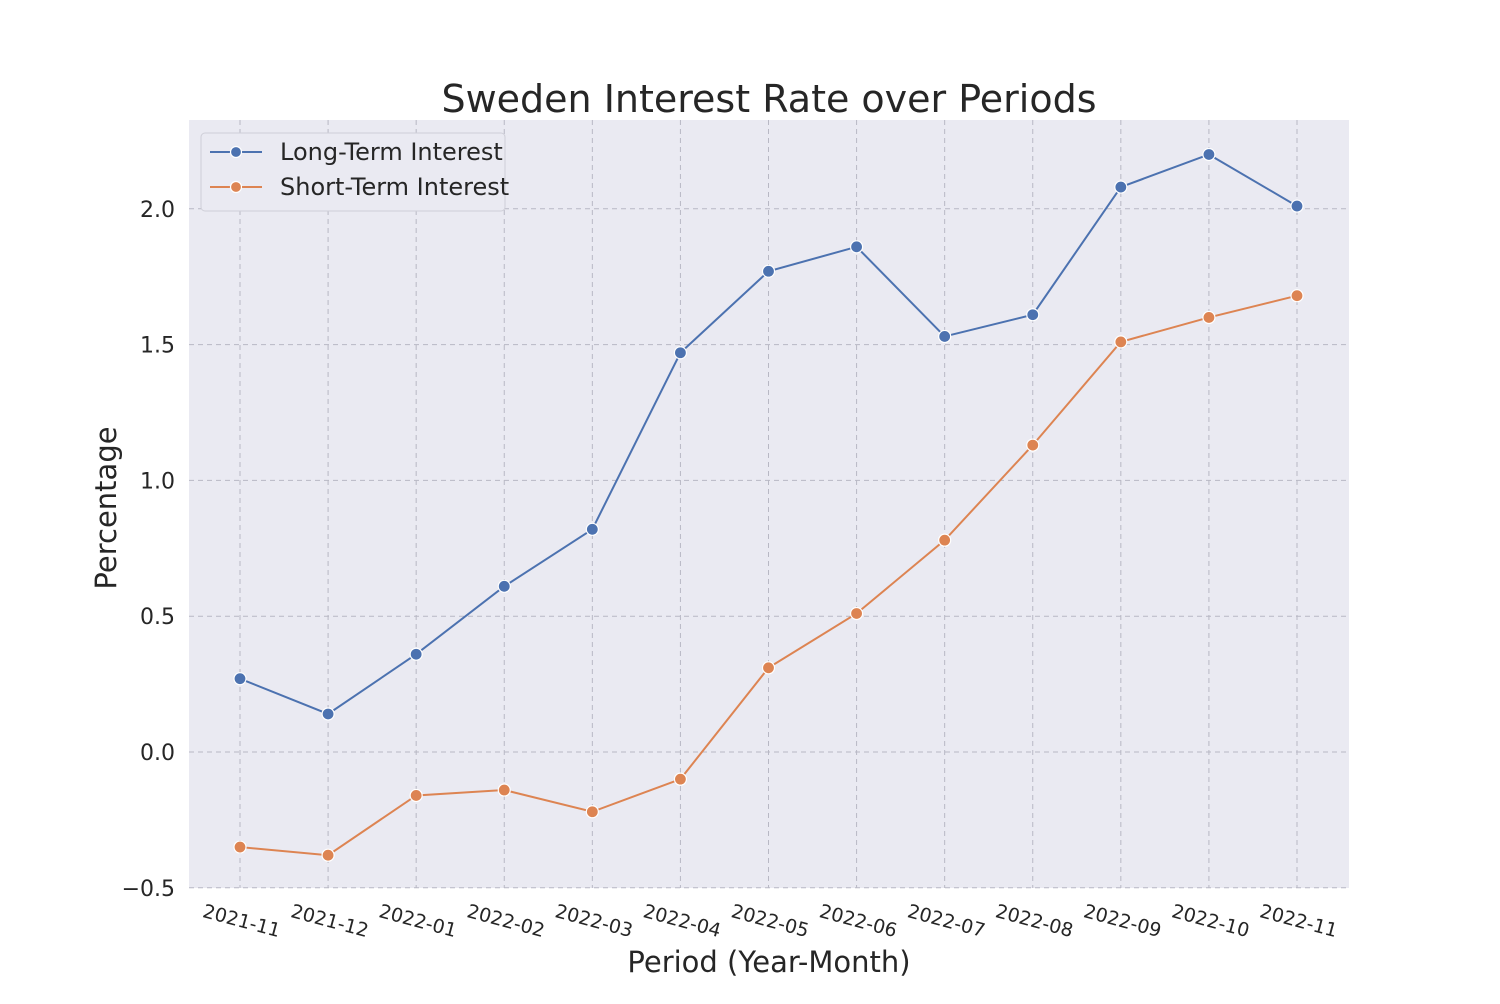  Describe the element at coordinates (858, 921) in the screenshot. I see `x-tick-label: 2022-06` at that location.